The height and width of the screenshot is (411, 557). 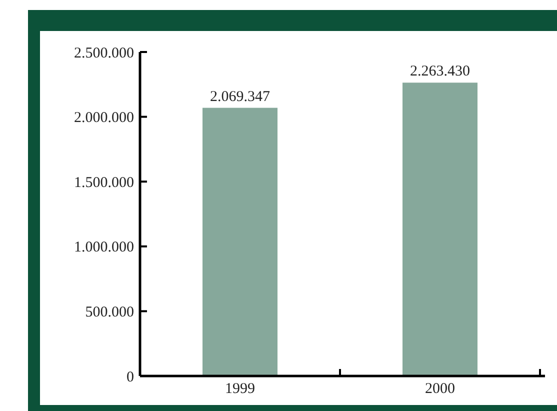 What do you see at coordinates (109, 312) in the screenshot?
I see `y-tick-label: 500.000` at bounding box center [109, 312].